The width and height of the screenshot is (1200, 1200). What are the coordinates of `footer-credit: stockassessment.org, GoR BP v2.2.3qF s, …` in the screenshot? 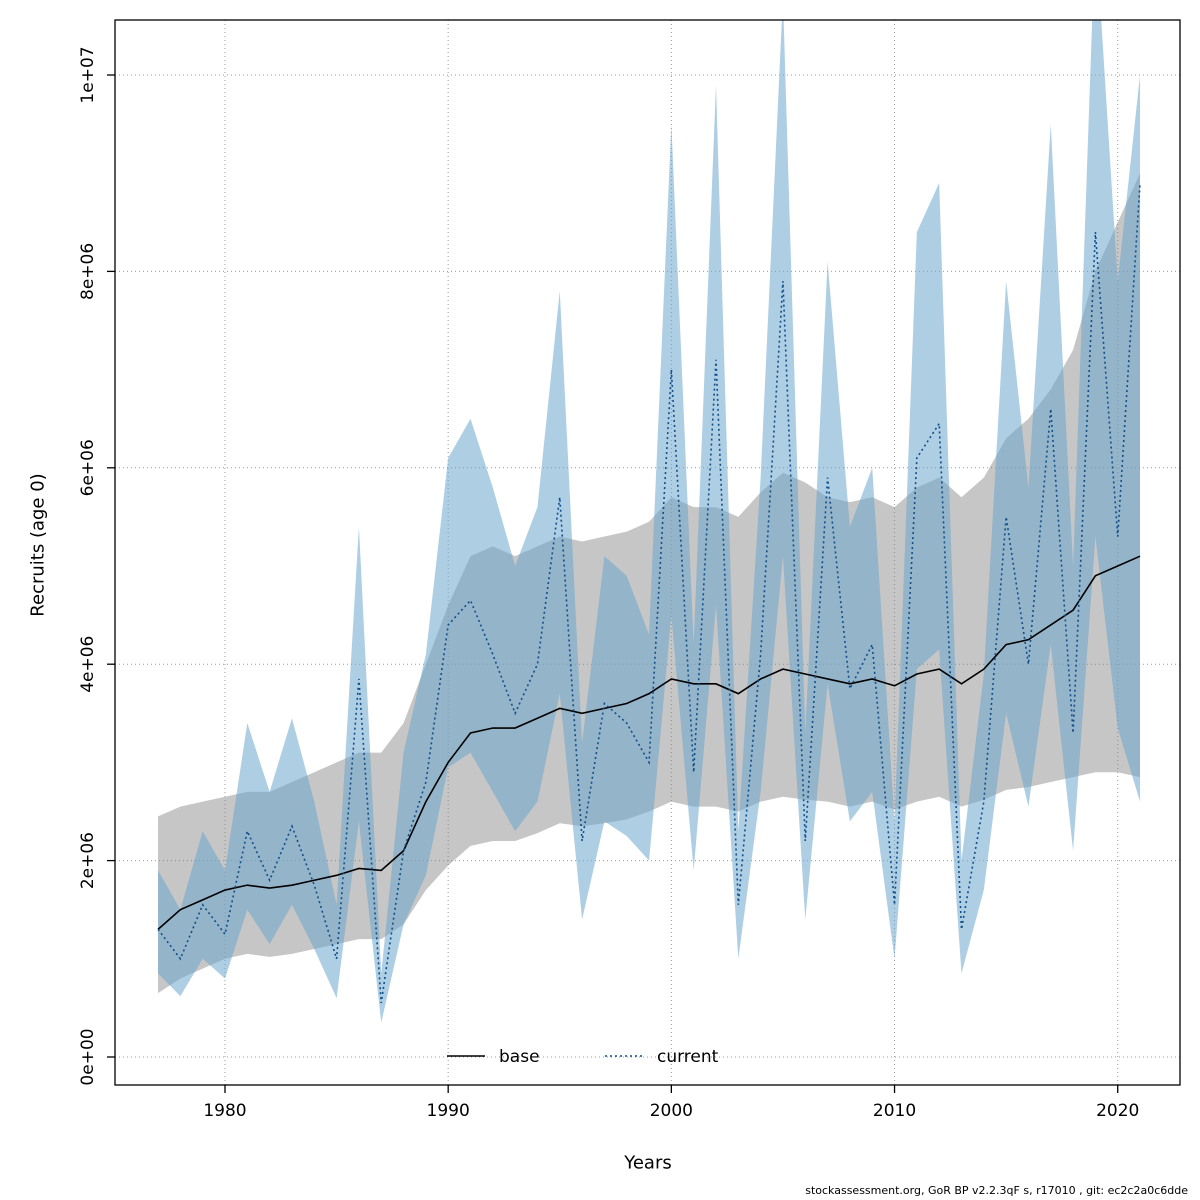 It's located at (996, 1190).